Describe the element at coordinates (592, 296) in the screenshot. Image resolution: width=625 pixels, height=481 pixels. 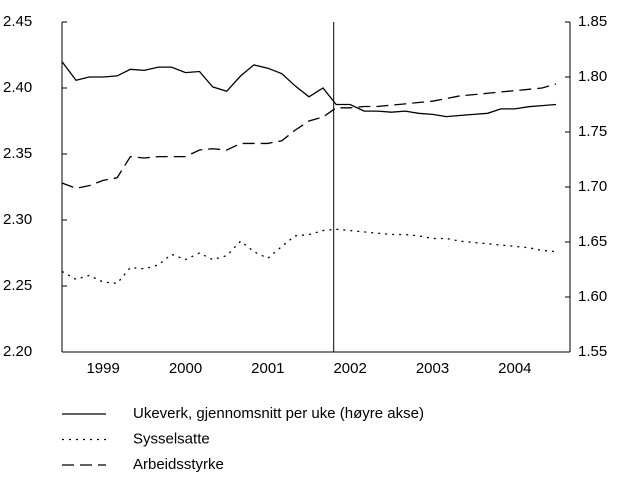
I see `y2-tick-label: 1.60` at that location.